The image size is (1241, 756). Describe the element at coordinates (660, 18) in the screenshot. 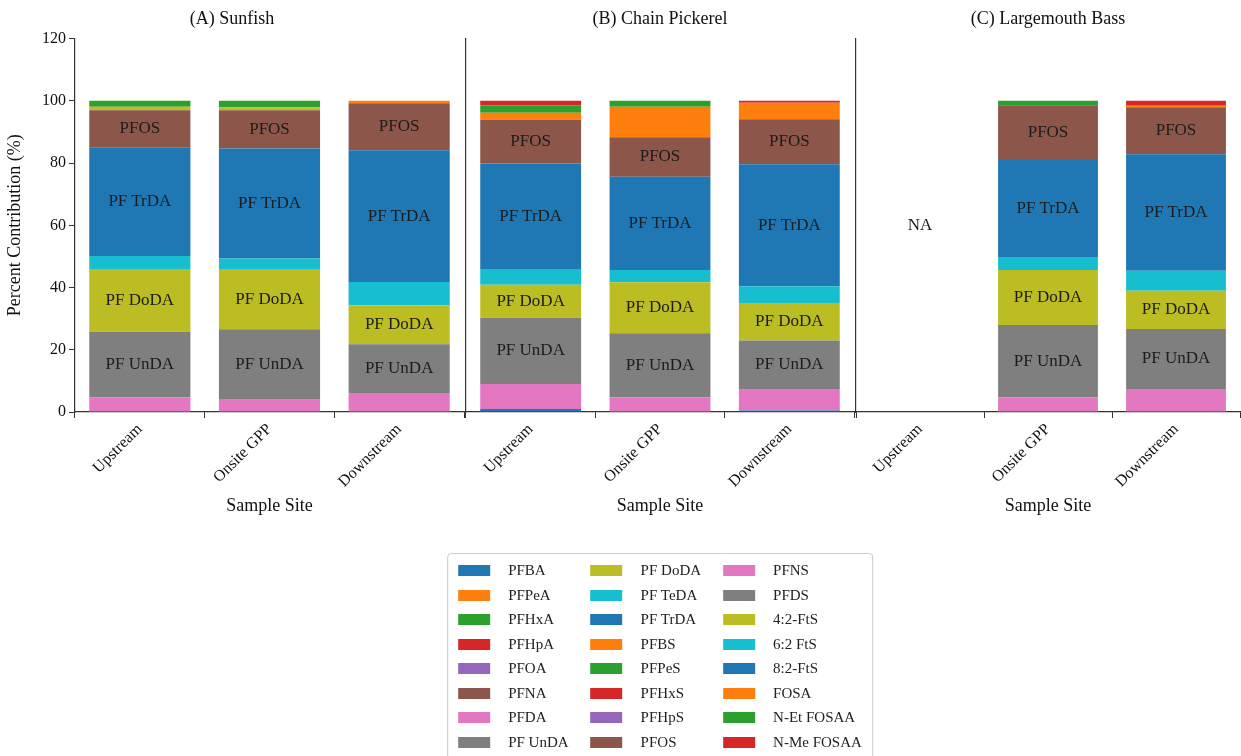

I see `chart-title: (B) Chain Pickerel` at that location.